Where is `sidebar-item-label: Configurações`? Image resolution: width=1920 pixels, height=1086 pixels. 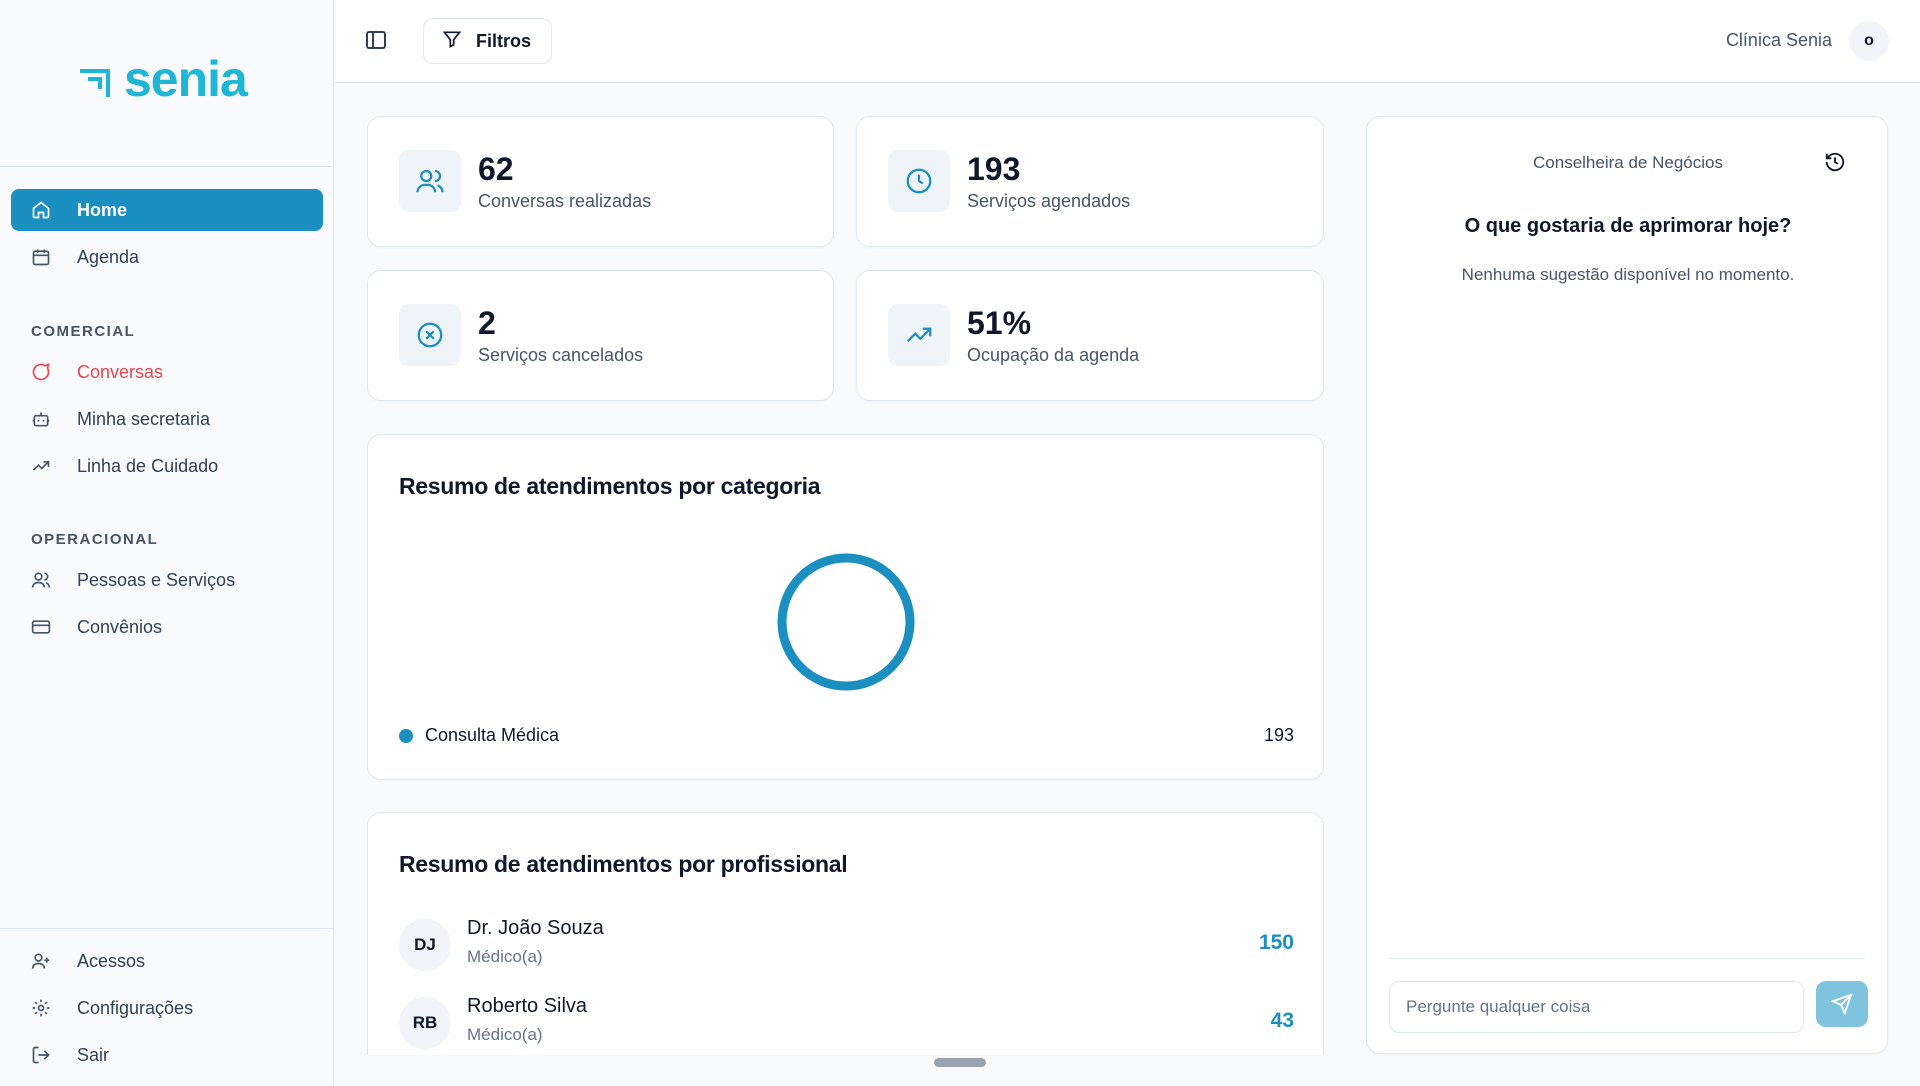 sidebar-item-label: Configurações is located at coordinates (135, 1007).